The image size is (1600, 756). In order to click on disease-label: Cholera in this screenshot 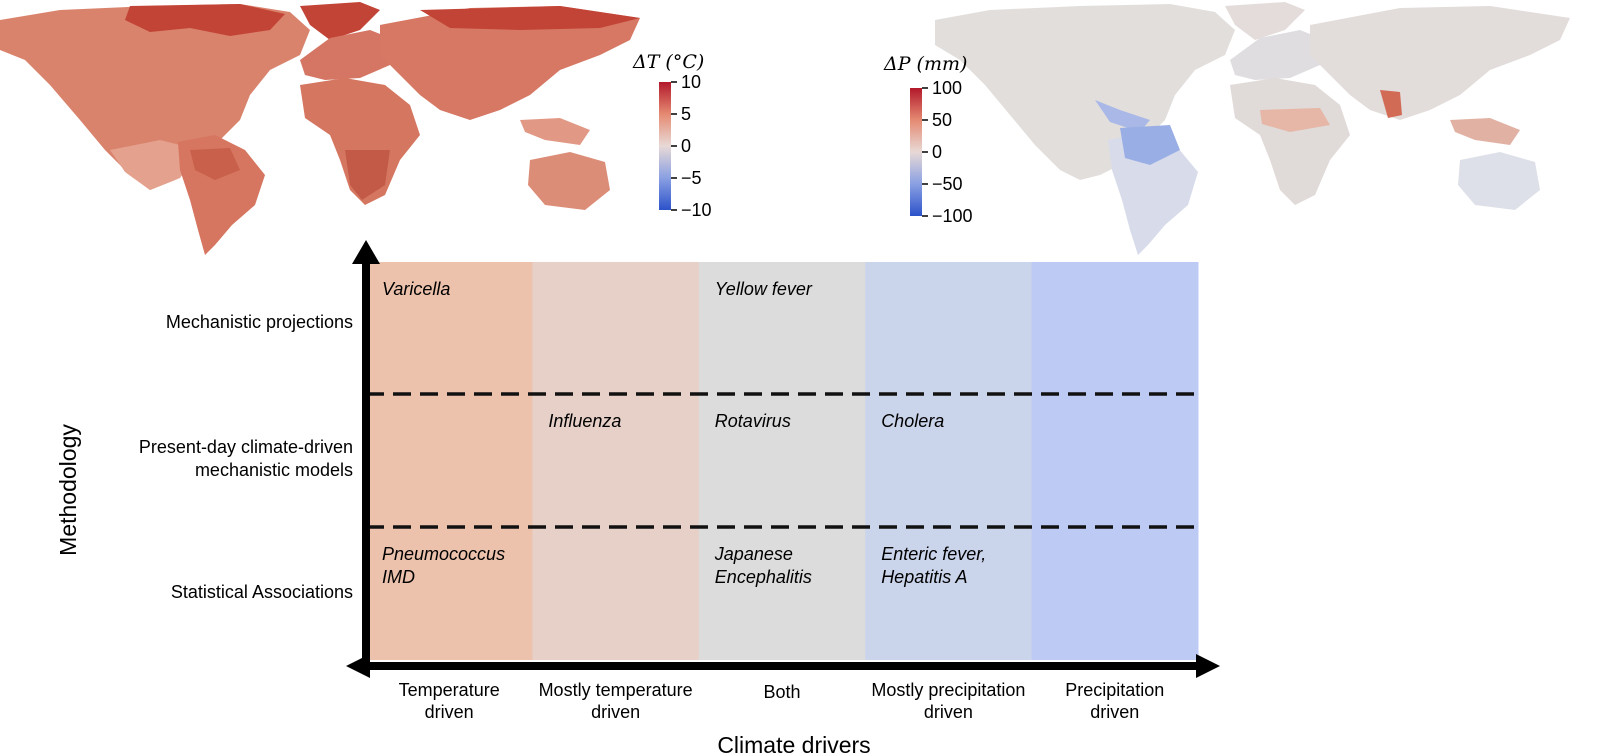, I will do `click(912, 421)`.